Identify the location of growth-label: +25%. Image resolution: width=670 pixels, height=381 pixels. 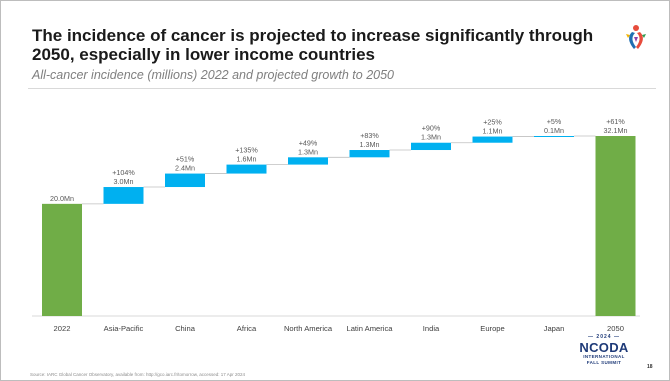
(492, 122).